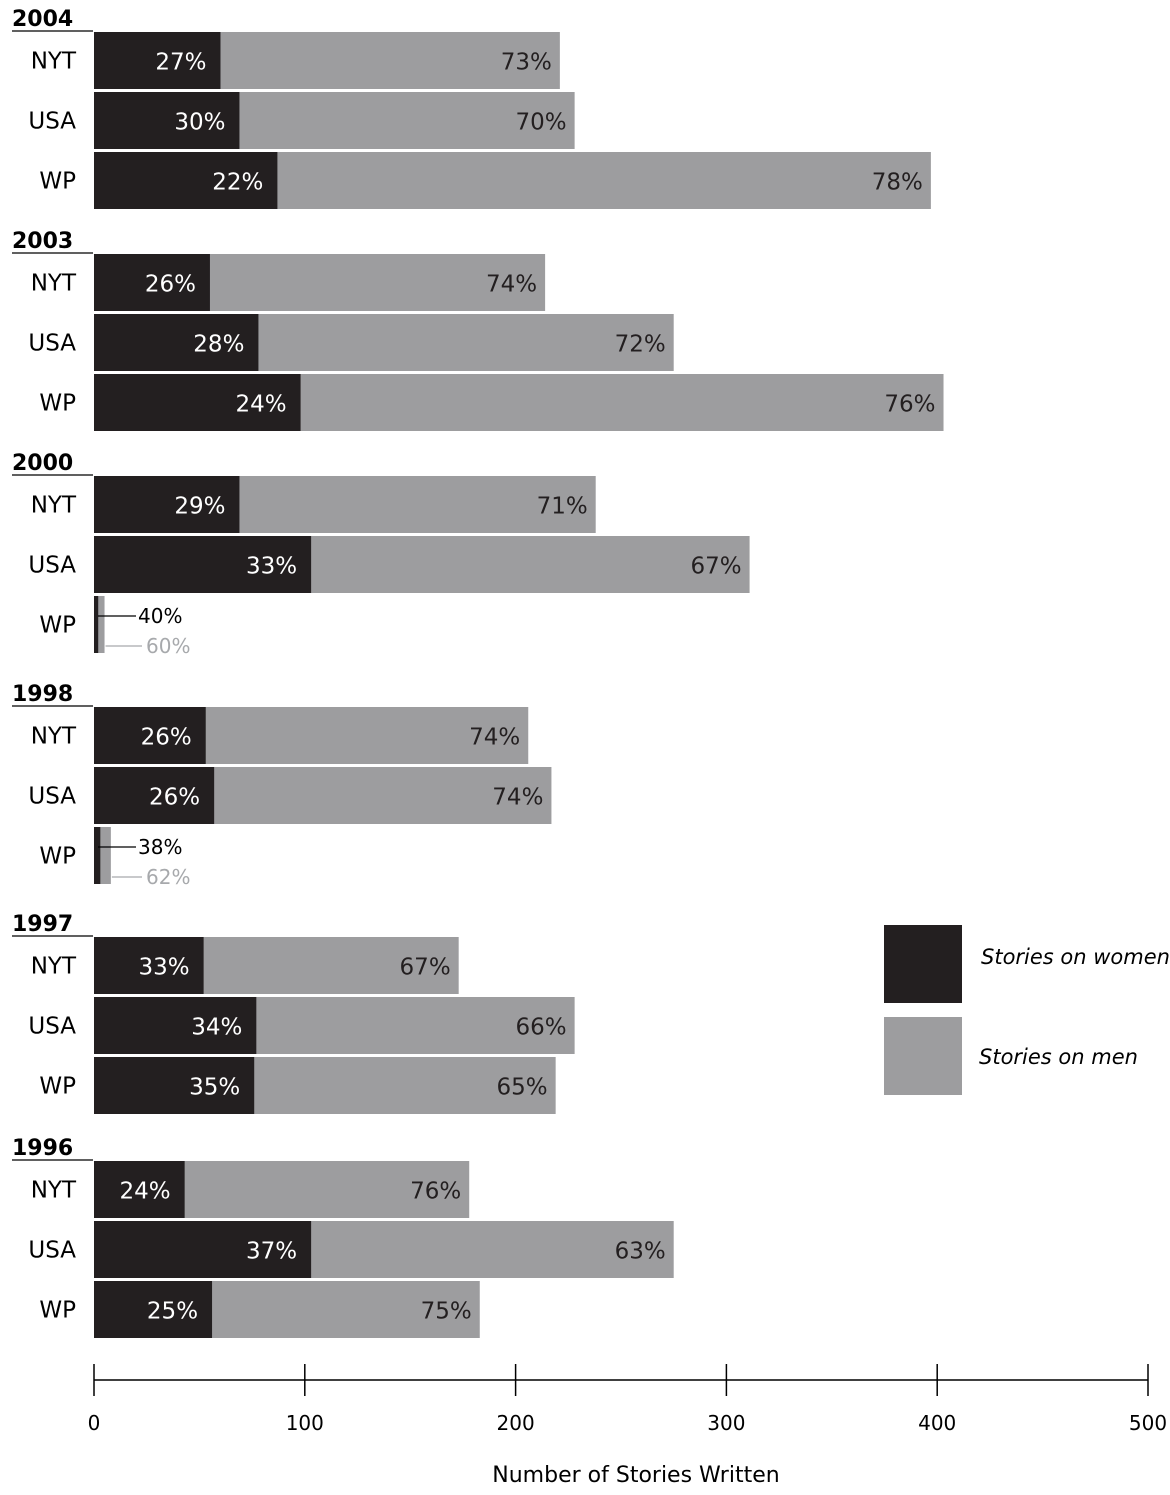 Image resolution: width=1170 pixels, height=1495 pixels. I want to click on men-pct-label: 70%, so click(540, 123).